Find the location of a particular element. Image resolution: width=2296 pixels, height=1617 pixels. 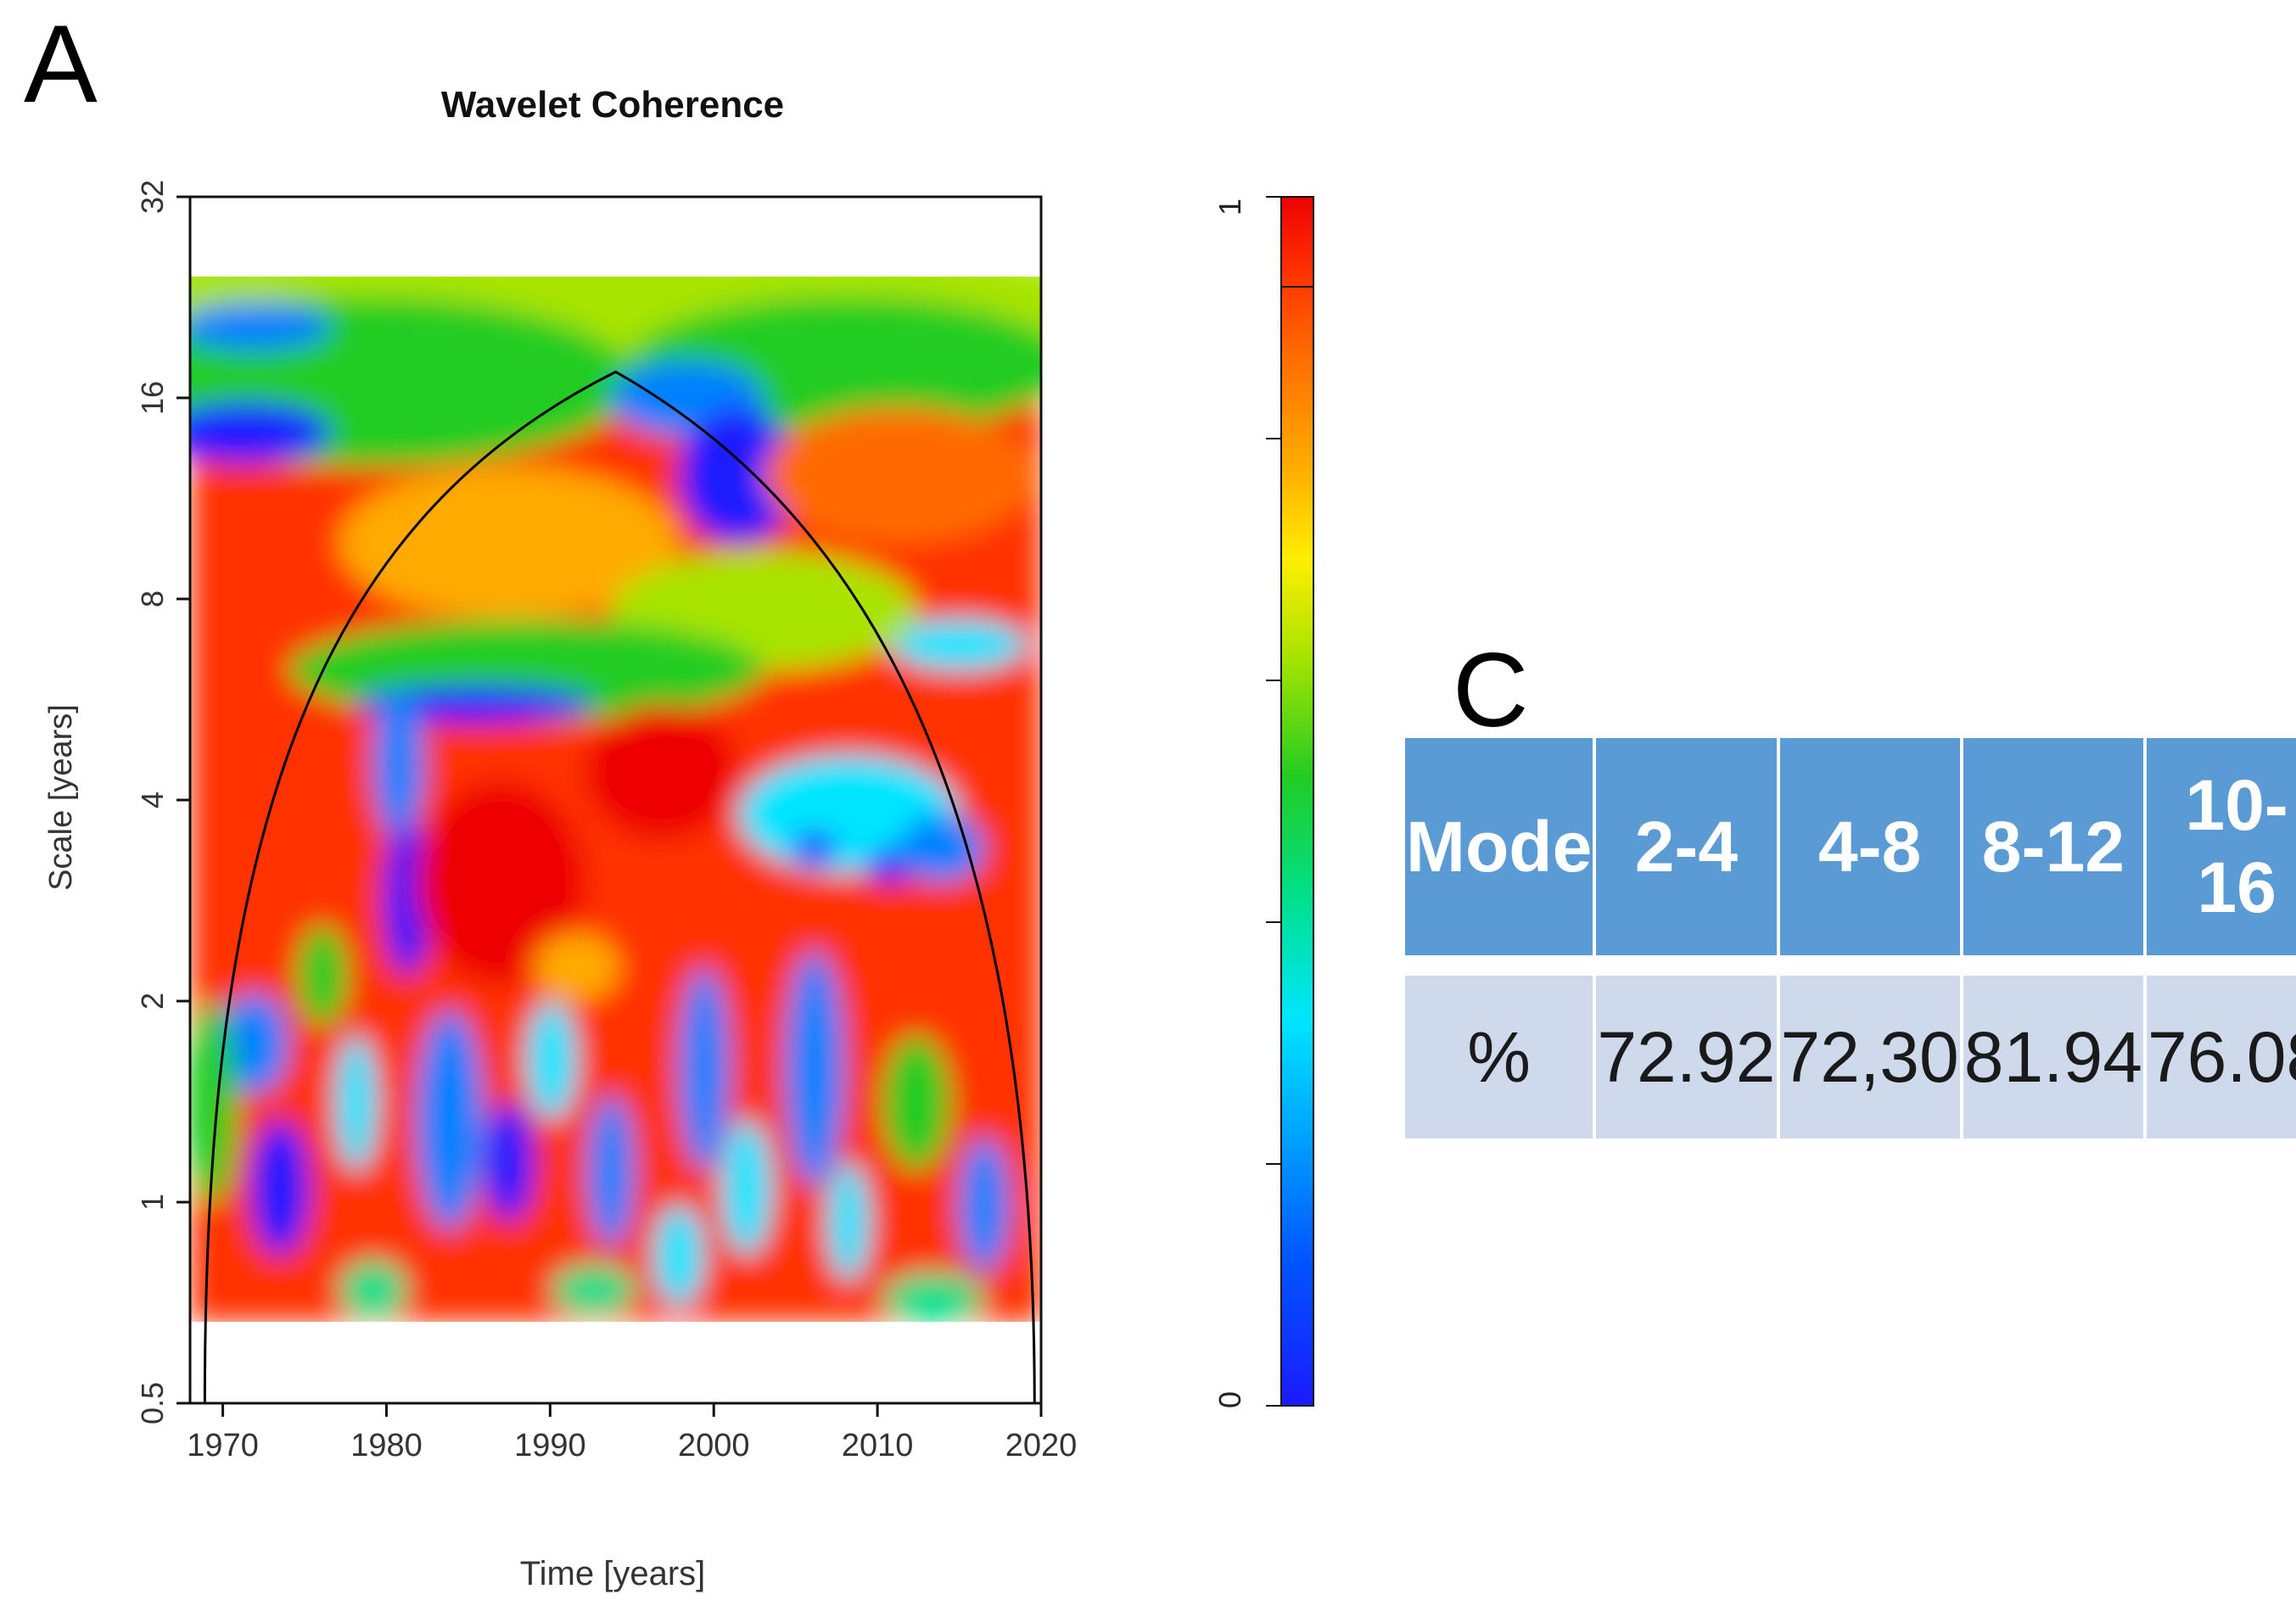

x-tick-label: 2010 is located at coordinates (878, 1445).